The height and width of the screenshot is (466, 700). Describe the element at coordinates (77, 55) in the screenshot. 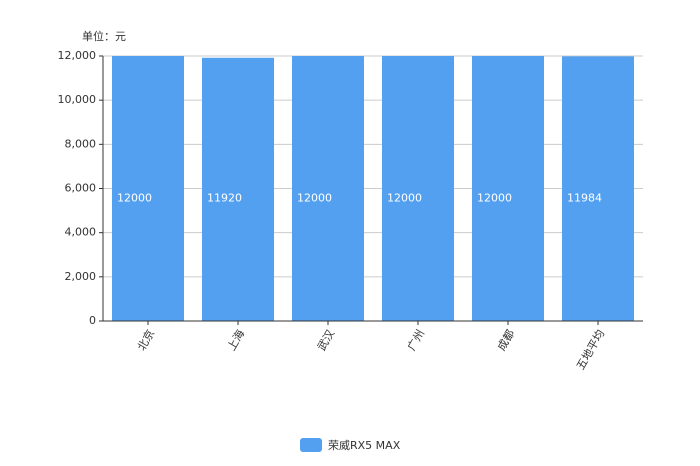

I see `y-tick-label: 12,000` at that location.